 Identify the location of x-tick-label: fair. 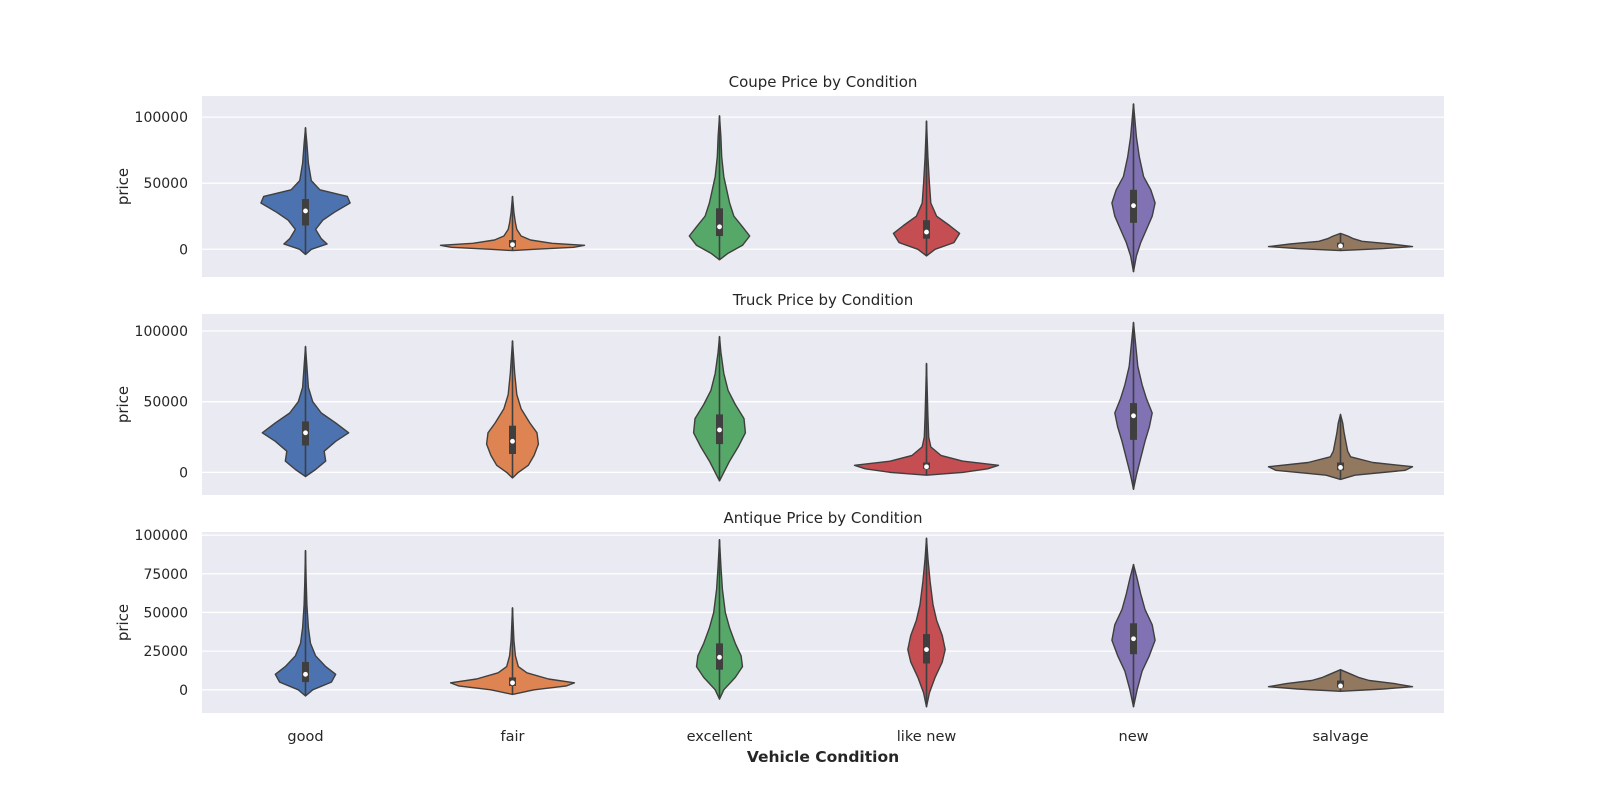
(513, 737).